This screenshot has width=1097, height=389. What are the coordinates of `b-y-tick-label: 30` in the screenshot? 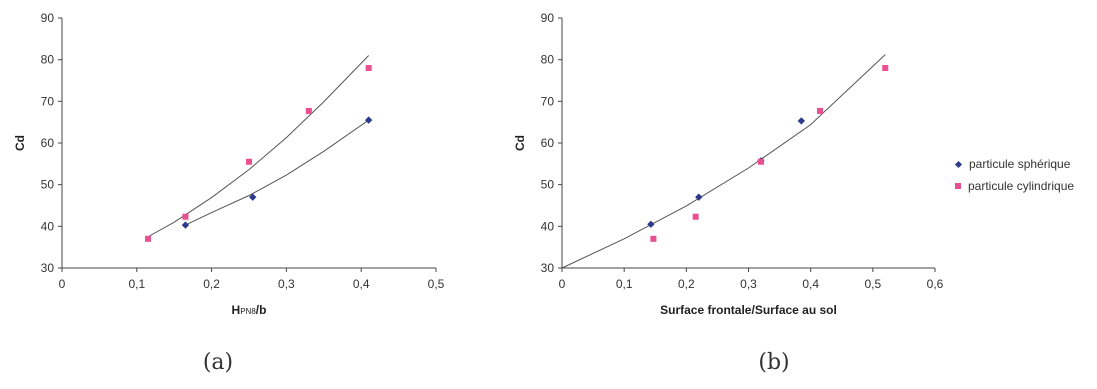 It's located at (548, 268).